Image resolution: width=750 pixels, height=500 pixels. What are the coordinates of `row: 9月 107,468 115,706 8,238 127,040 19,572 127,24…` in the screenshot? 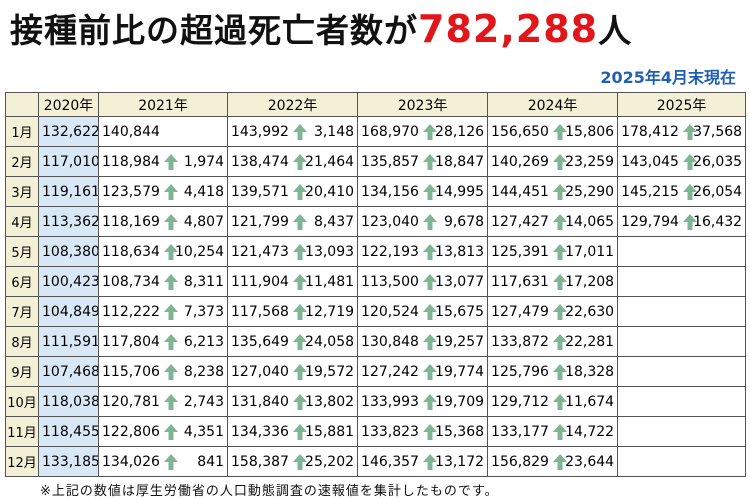 It's located at (376, 371).